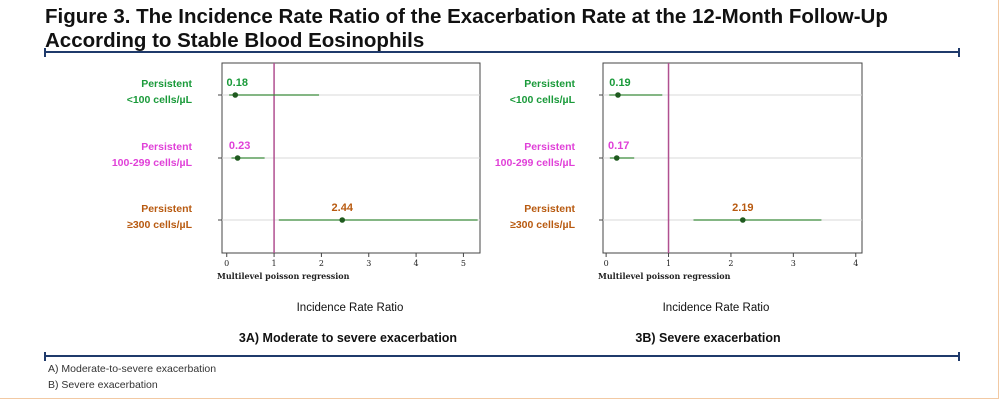  I want to click on plot-b-x-tick-label: 0, so click(606, 263).